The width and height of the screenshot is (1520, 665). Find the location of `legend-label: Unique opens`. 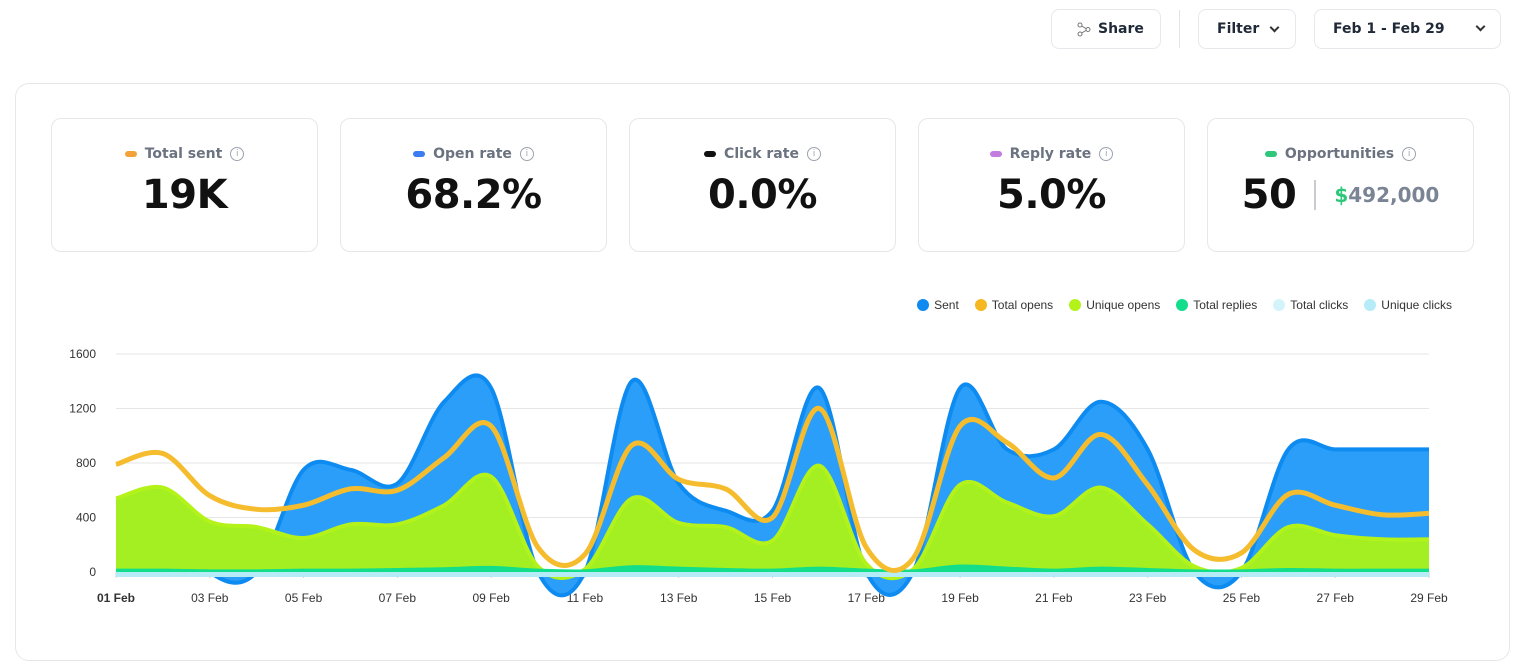

legend-label: Unique opens is located at coordinates (1123, 305).